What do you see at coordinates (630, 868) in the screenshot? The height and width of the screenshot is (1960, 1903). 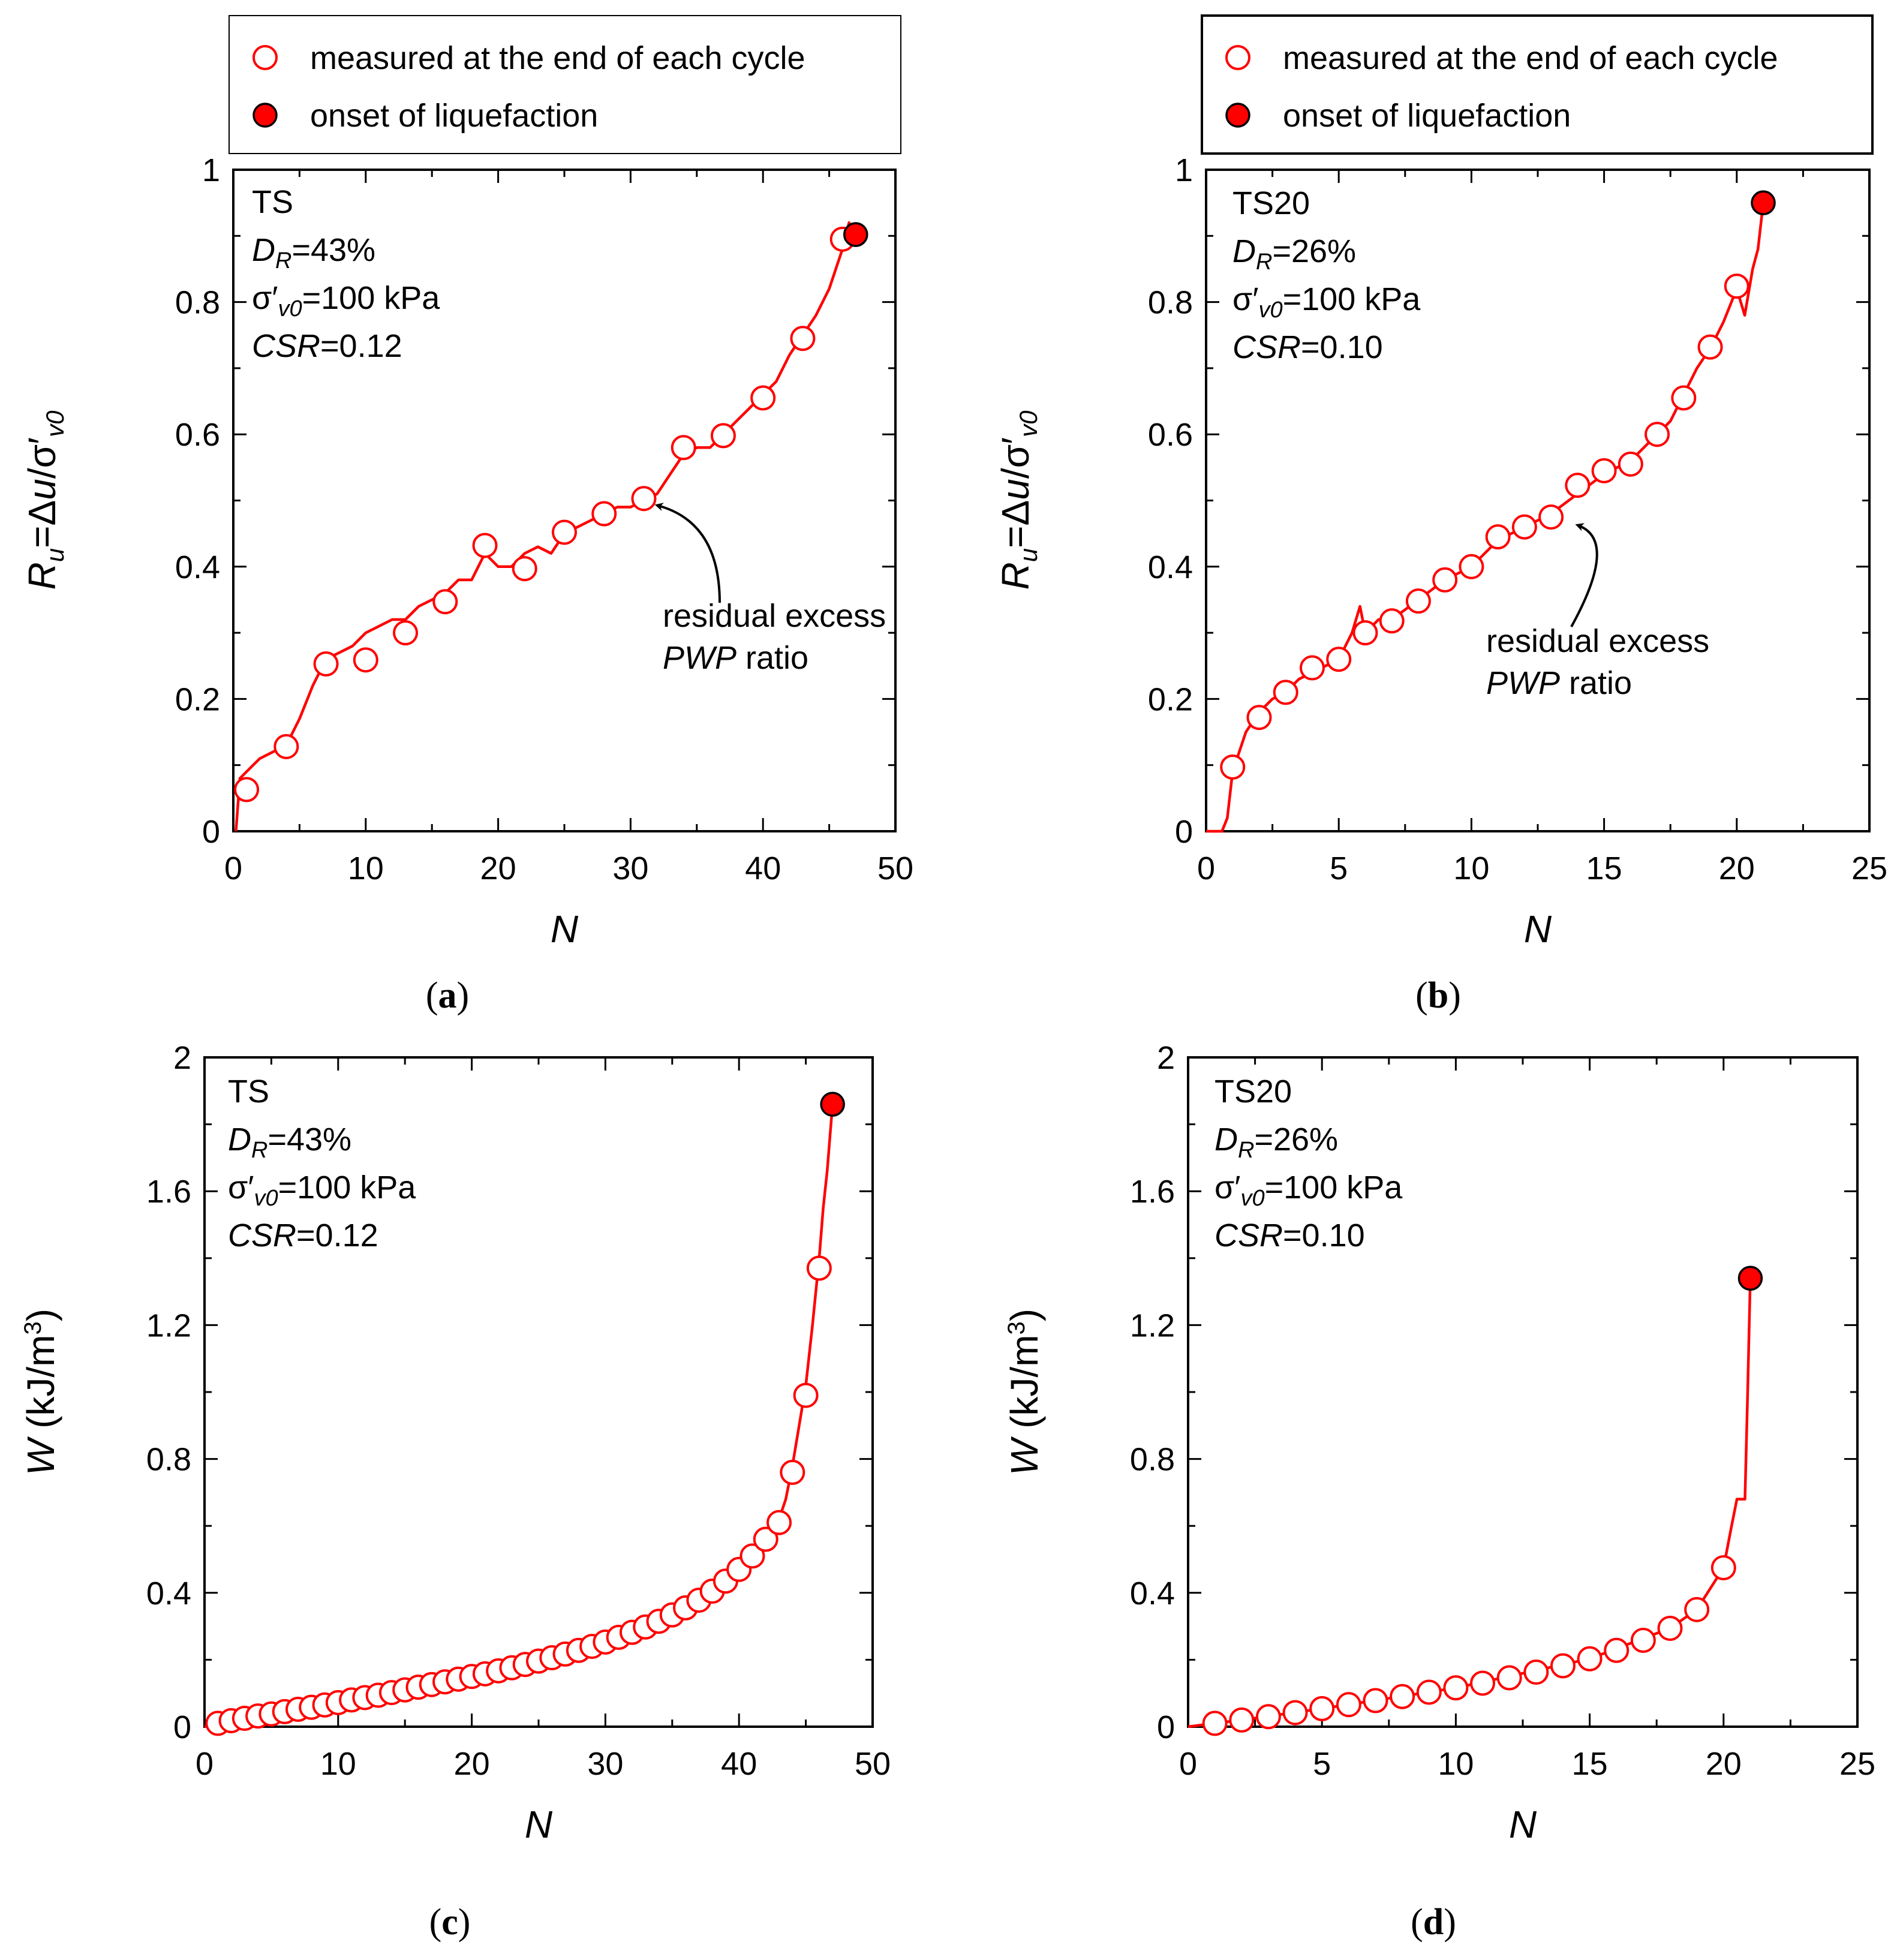 I see `x-tick-label: 30` at bounding box center [630, 868].